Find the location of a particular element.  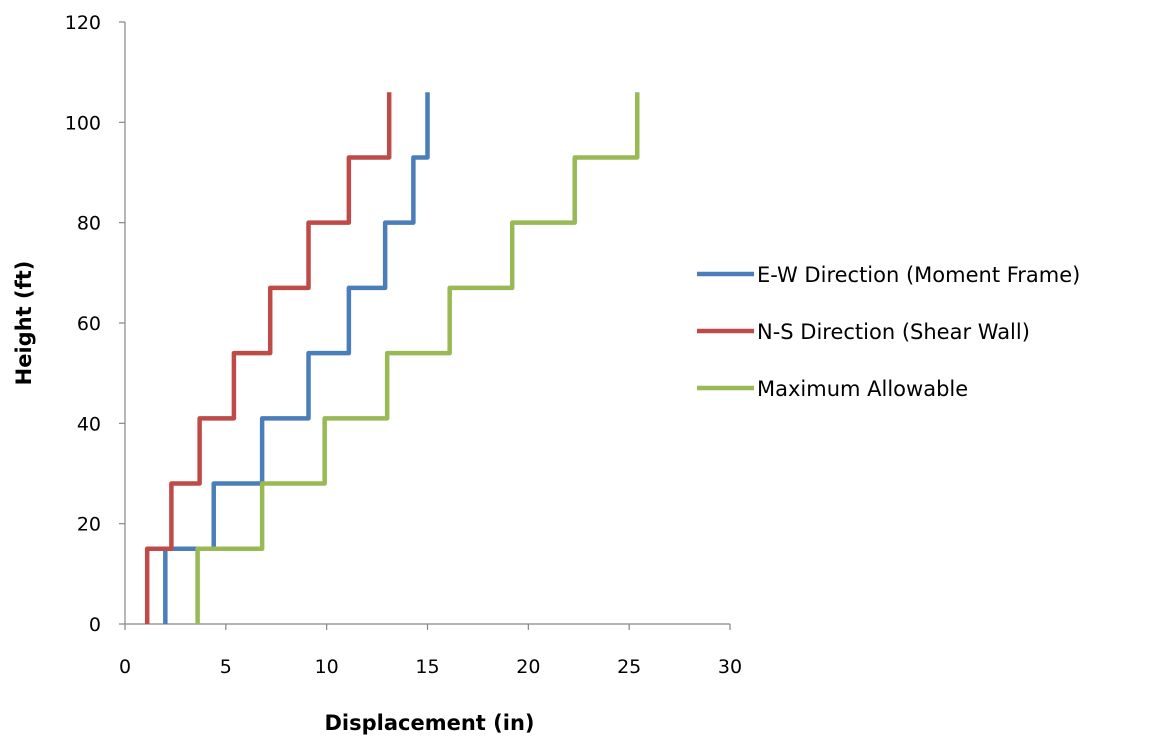

legend-label: N-S Direction (Shear Wall) is located at coordinates (893, 332).